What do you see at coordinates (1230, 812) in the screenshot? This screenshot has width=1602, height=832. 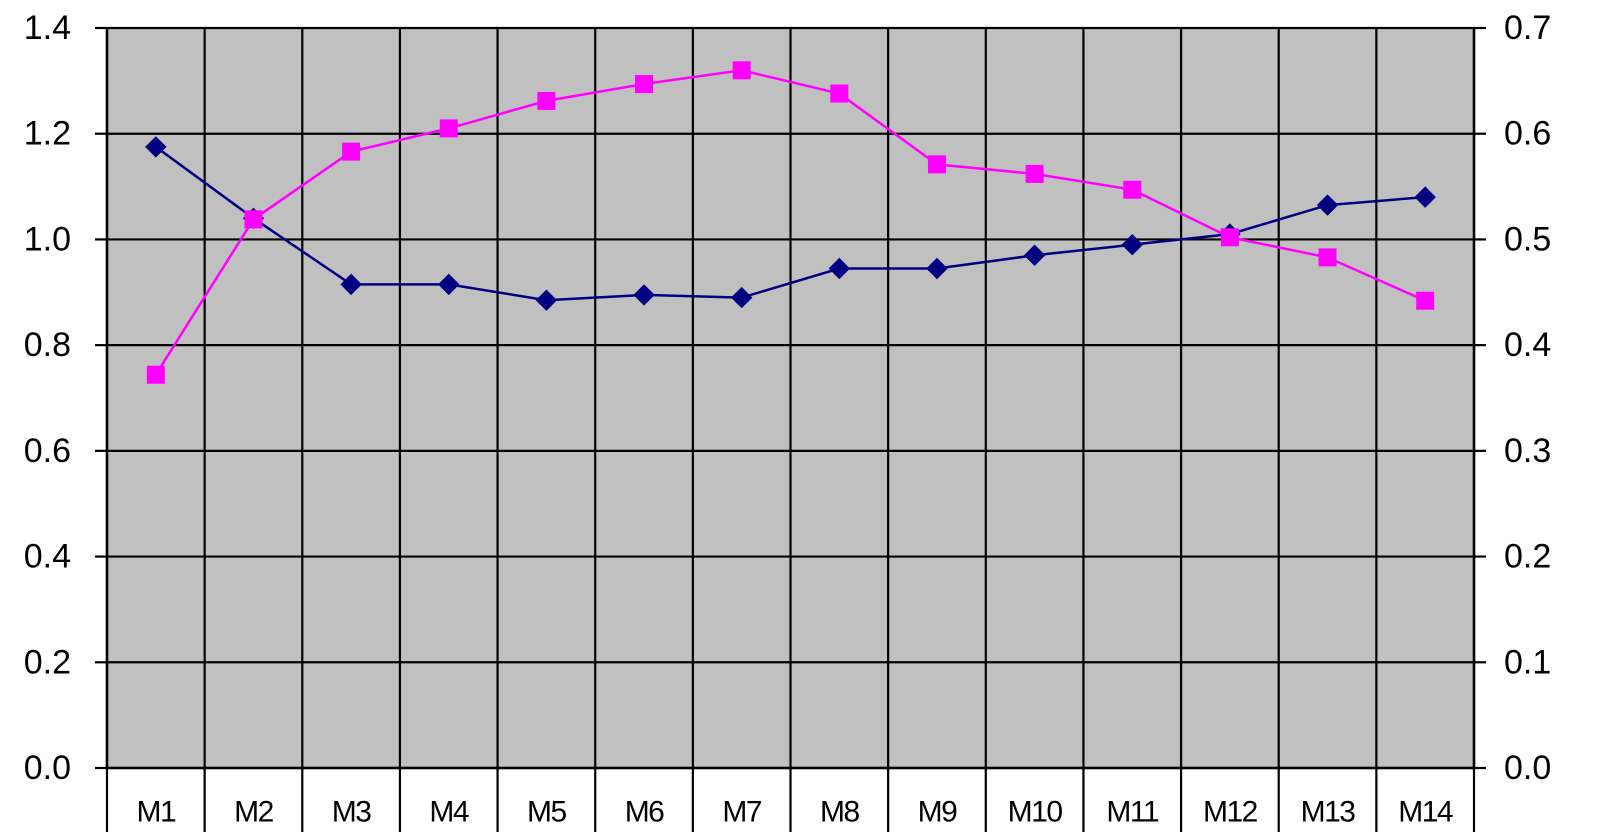 I see `category-label: M12` at bounding box center [1230, 812].